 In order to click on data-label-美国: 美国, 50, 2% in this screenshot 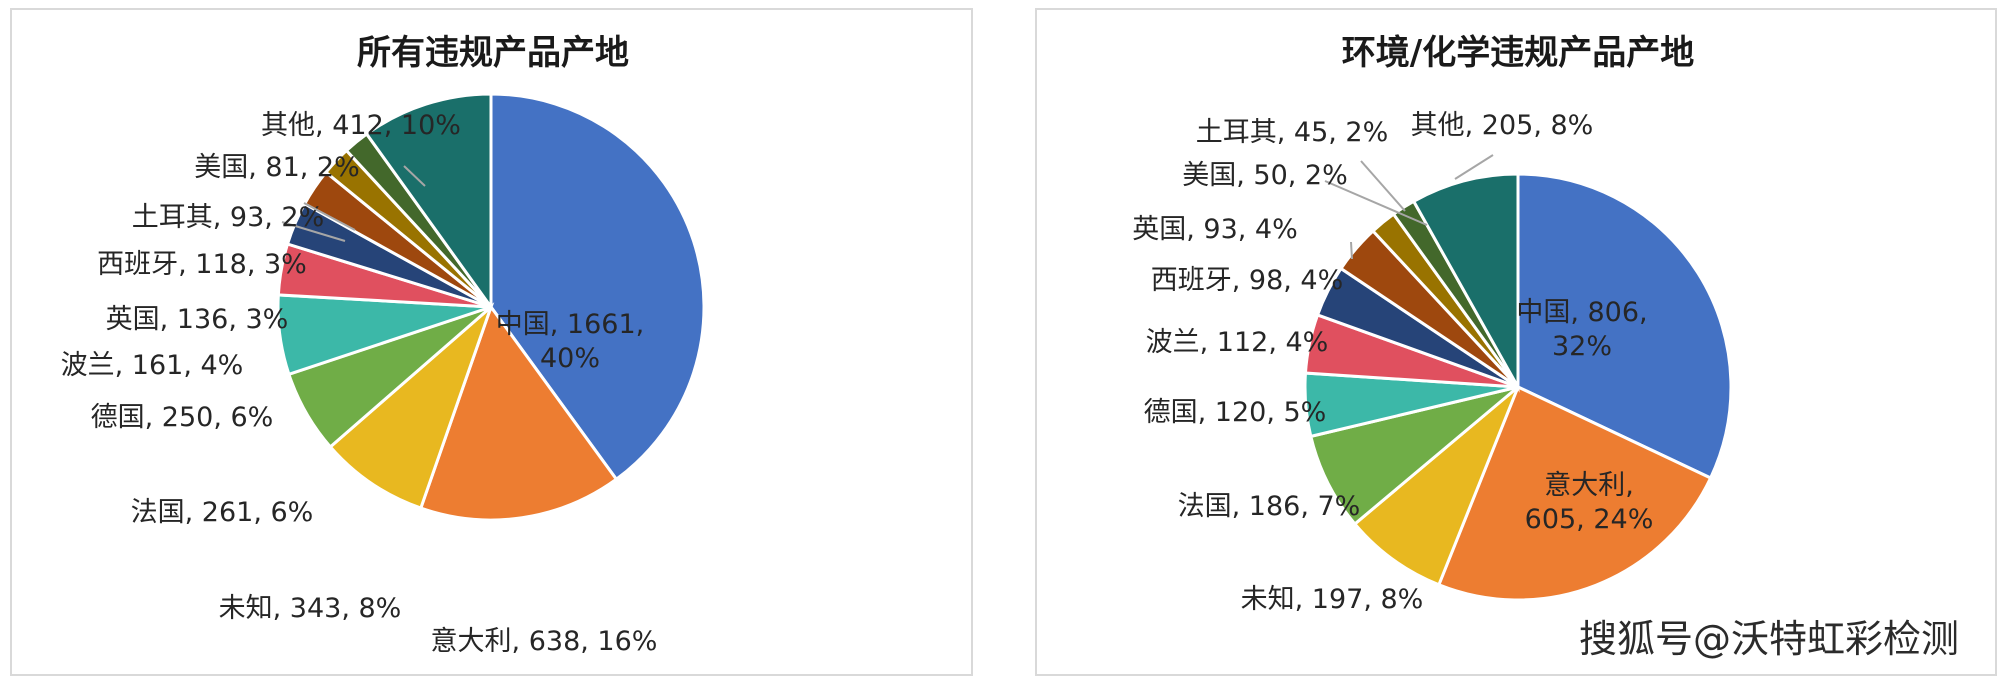, I will do `click(1265, 175)`.